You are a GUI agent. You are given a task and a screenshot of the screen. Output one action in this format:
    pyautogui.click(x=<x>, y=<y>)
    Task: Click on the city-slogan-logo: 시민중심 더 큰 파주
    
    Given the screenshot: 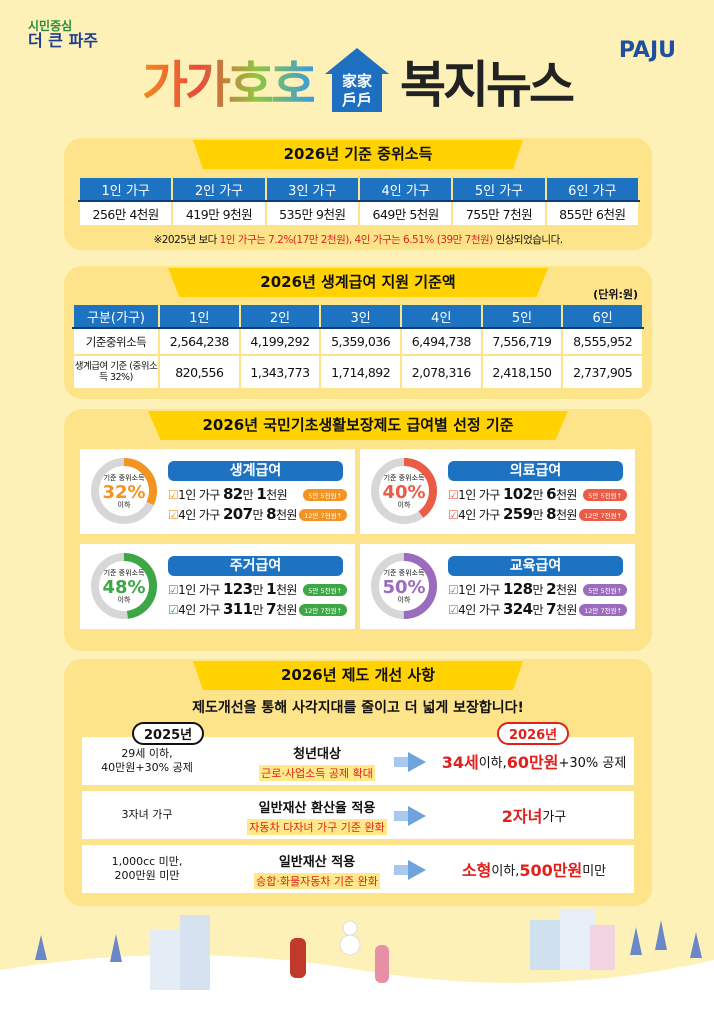 What is the action you would take?
    pyautogui.click(x=63, y=34)
    